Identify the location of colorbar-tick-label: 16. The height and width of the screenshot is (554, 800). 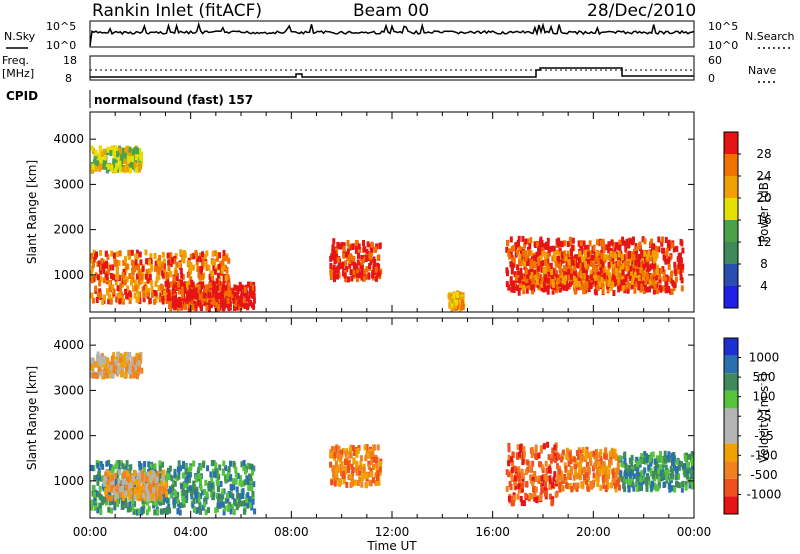
(763, 220).